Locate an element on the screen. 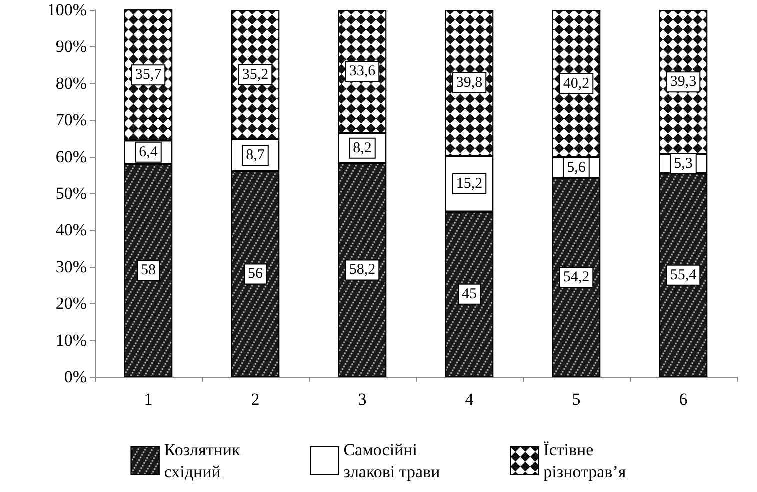 Image resolution: width=757 pixels, height=492 pixels. y-tick-label: 90% is located at coordinates (71, 46).